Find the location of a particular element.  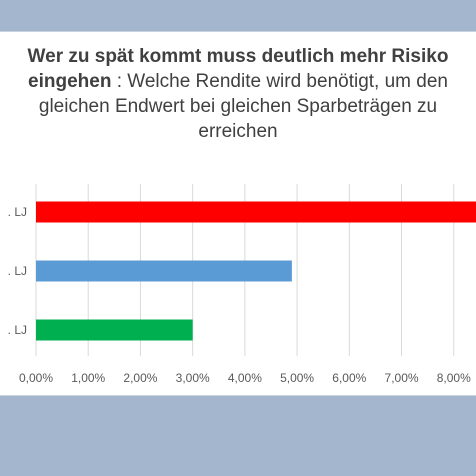

x-tick-label: 1,00% is located at coordinates (88, 378).